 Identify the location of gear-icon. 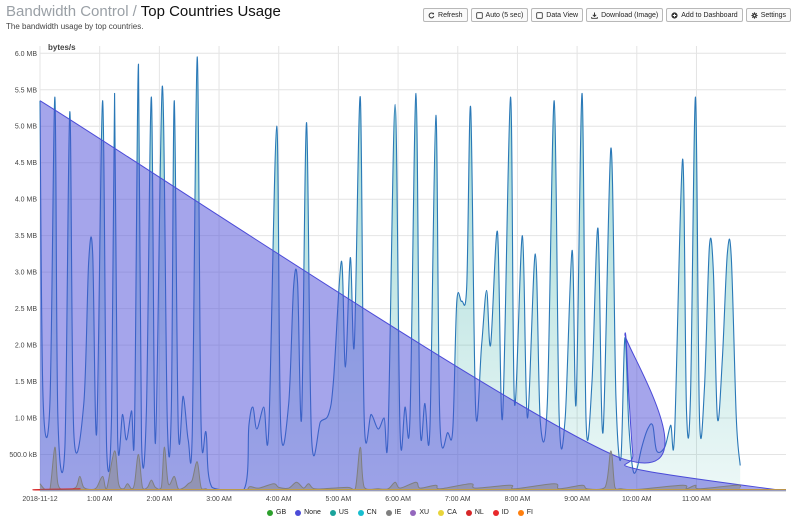
(754, 15).